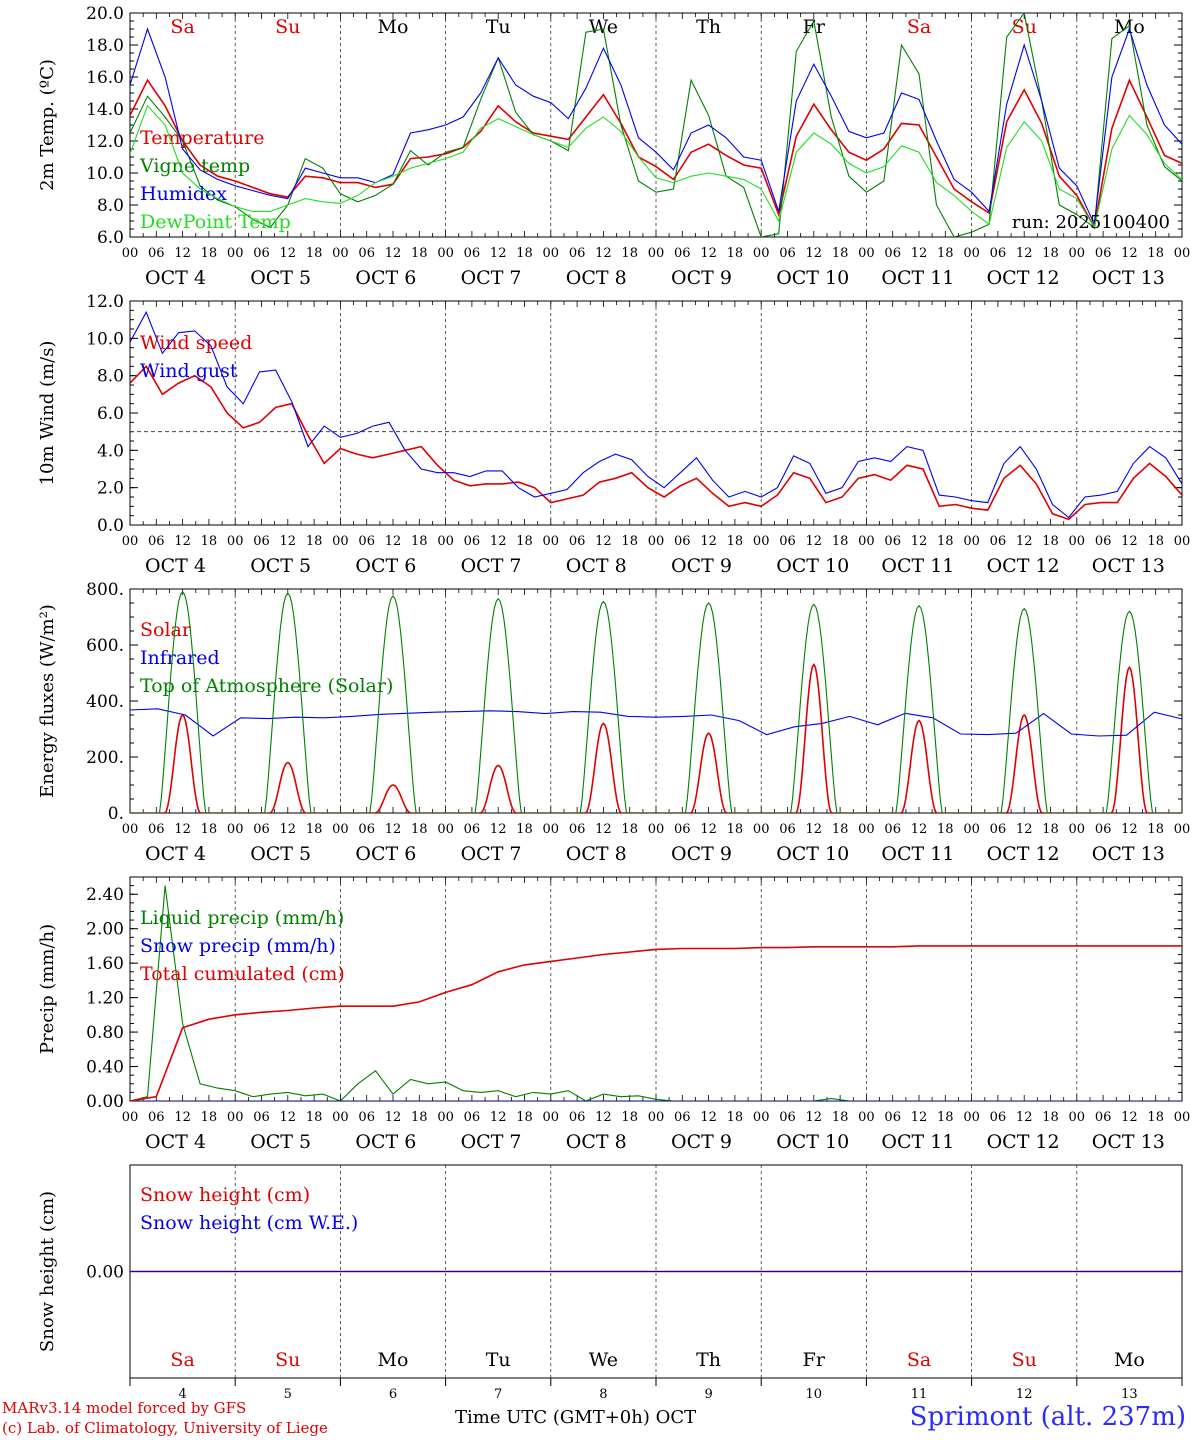 The width and height of the screenshot is (1194, 1440). I want to click on legend-entry: Temperature, so click(202, 138).